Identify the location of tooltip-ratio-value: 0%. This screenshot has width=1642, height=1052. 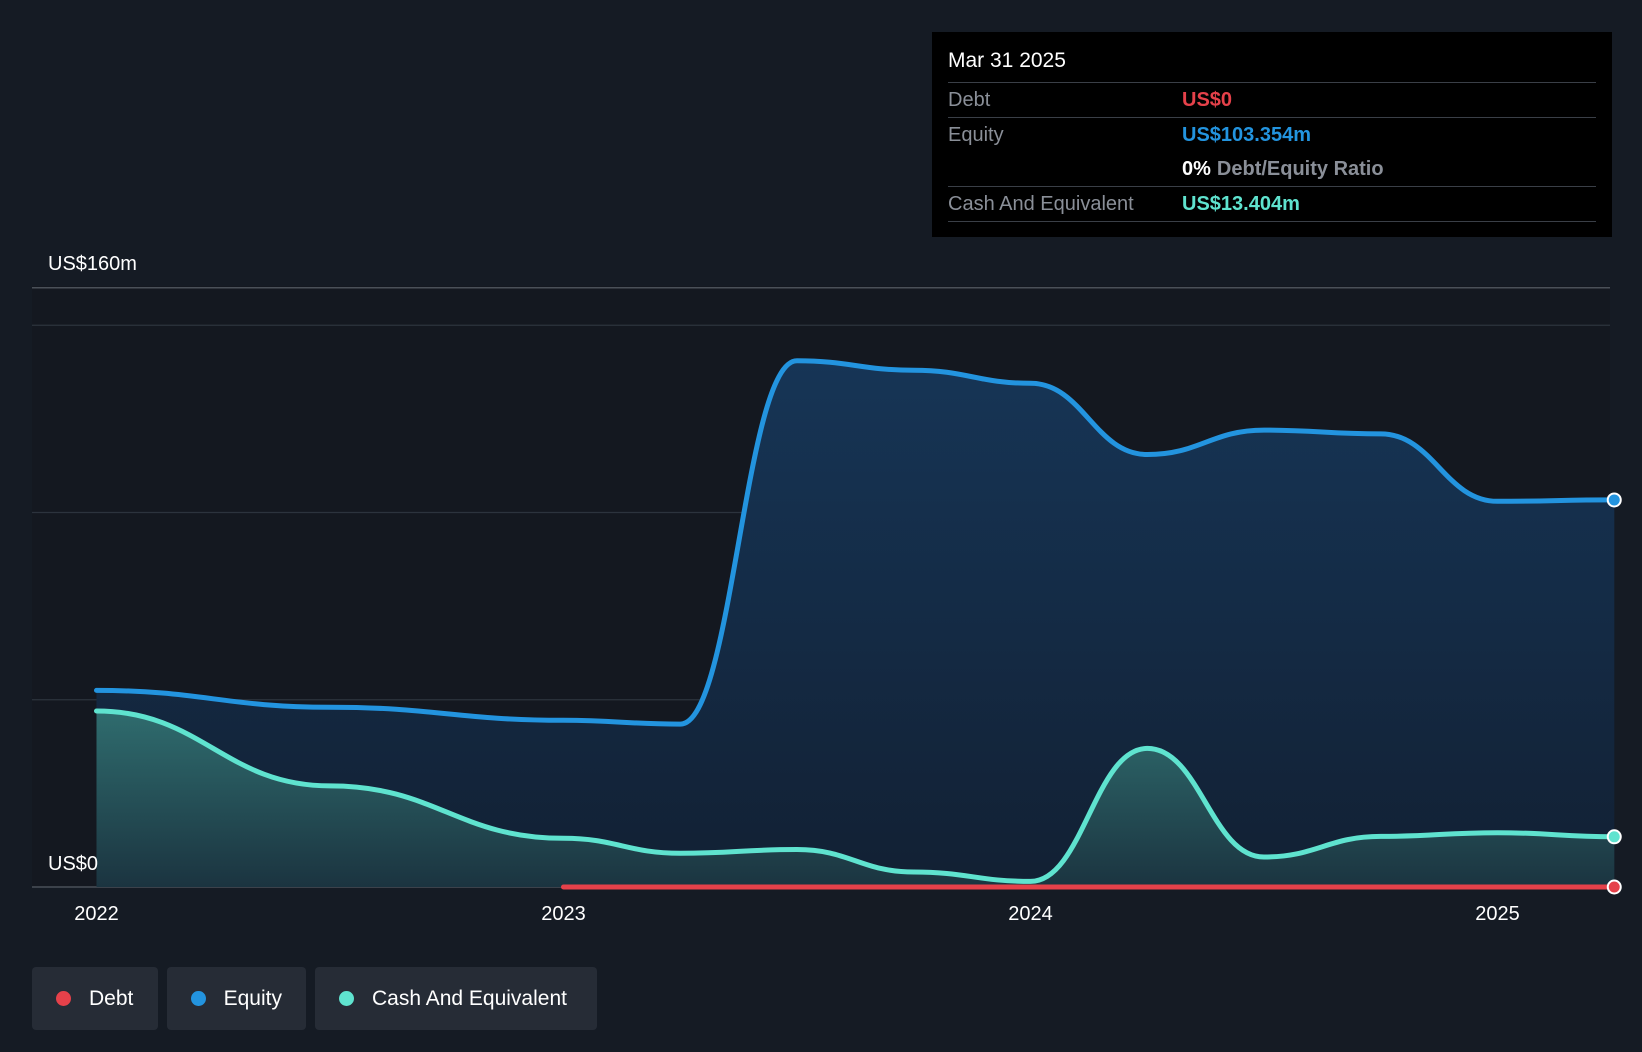
(1196, 169).